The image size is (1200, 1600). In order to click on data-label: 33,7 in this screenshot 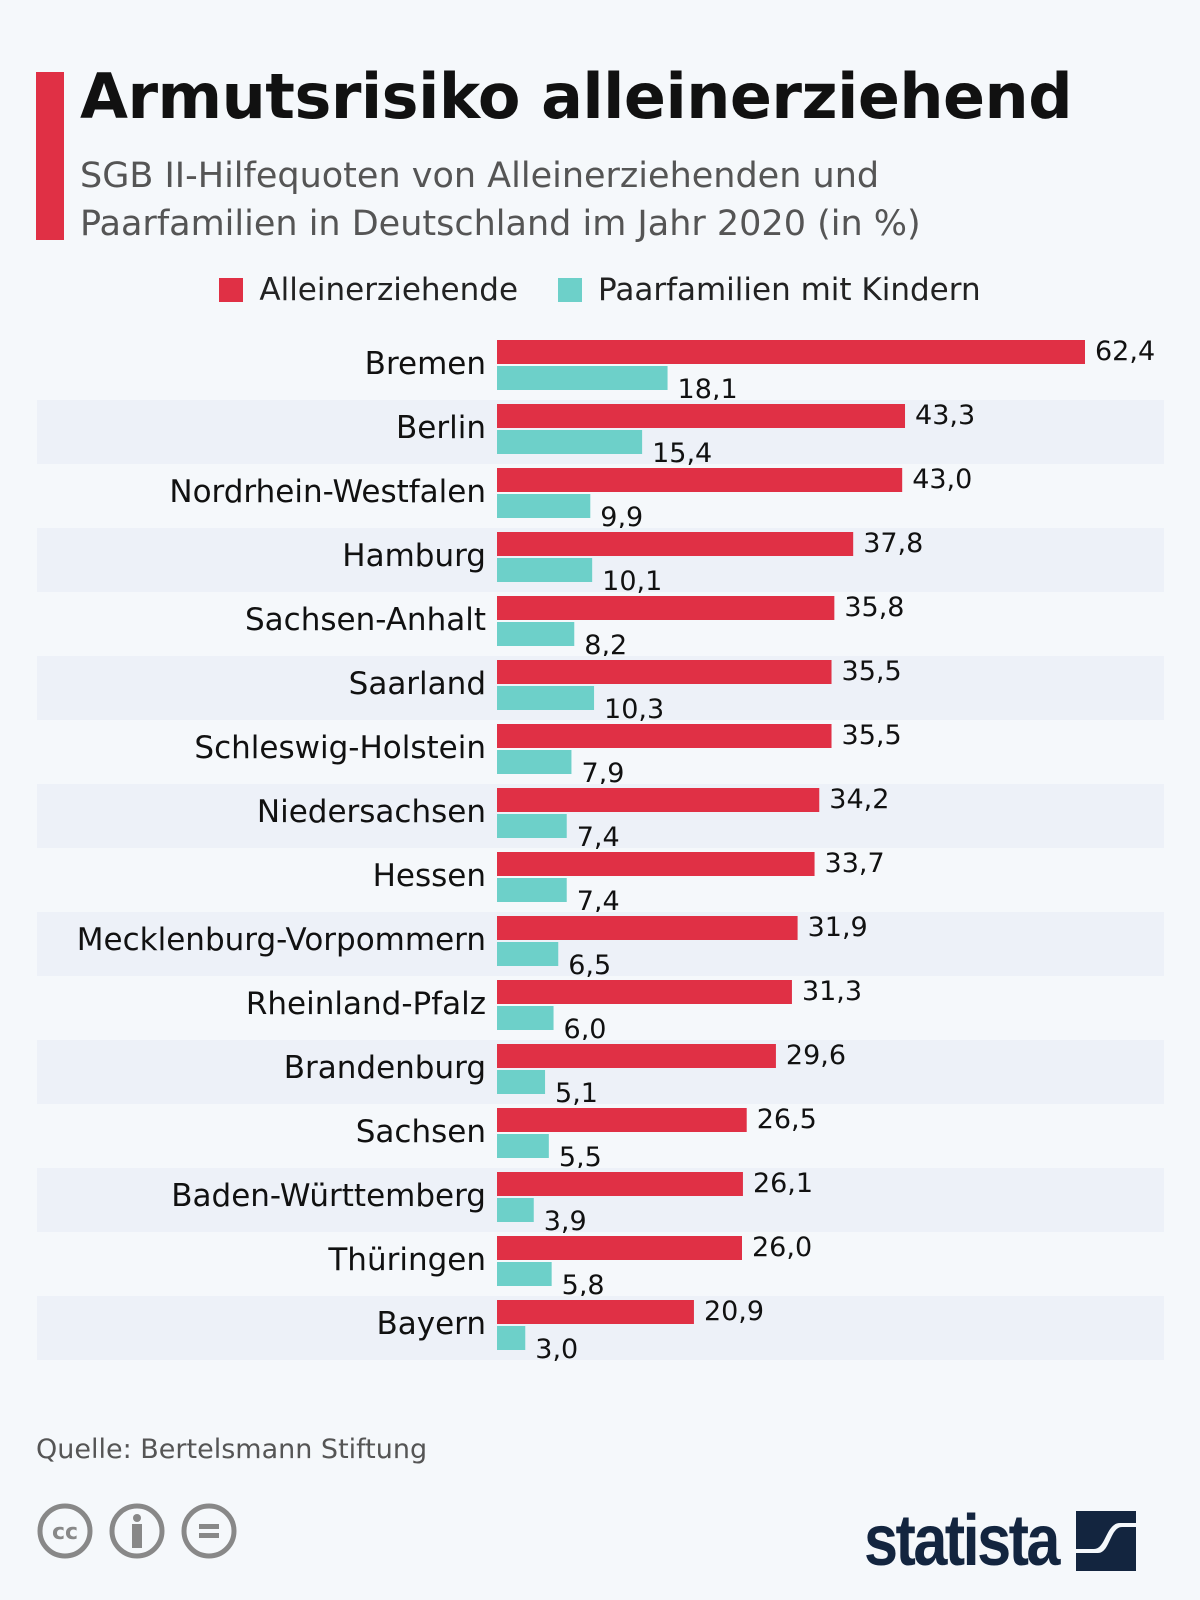, I will do `click(855, 863)`.